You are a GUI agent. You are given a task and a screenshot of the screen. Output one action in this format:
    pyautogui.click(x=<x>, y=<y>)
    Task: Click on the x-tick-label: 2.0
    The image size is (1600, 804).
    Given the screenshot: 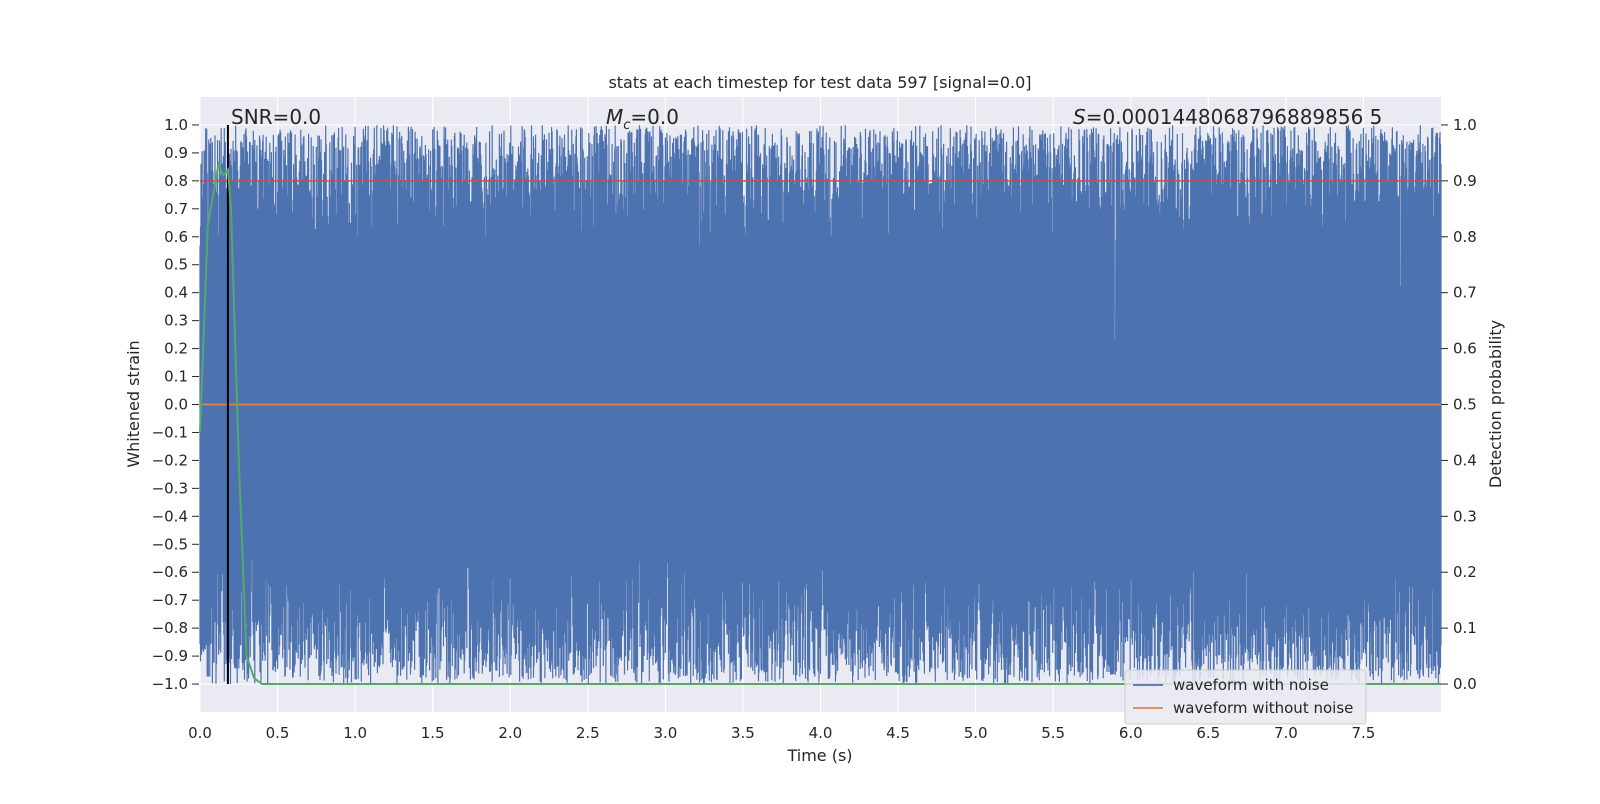 What is the action you would take?
    pyautogui.click(x=510, y=733)
    